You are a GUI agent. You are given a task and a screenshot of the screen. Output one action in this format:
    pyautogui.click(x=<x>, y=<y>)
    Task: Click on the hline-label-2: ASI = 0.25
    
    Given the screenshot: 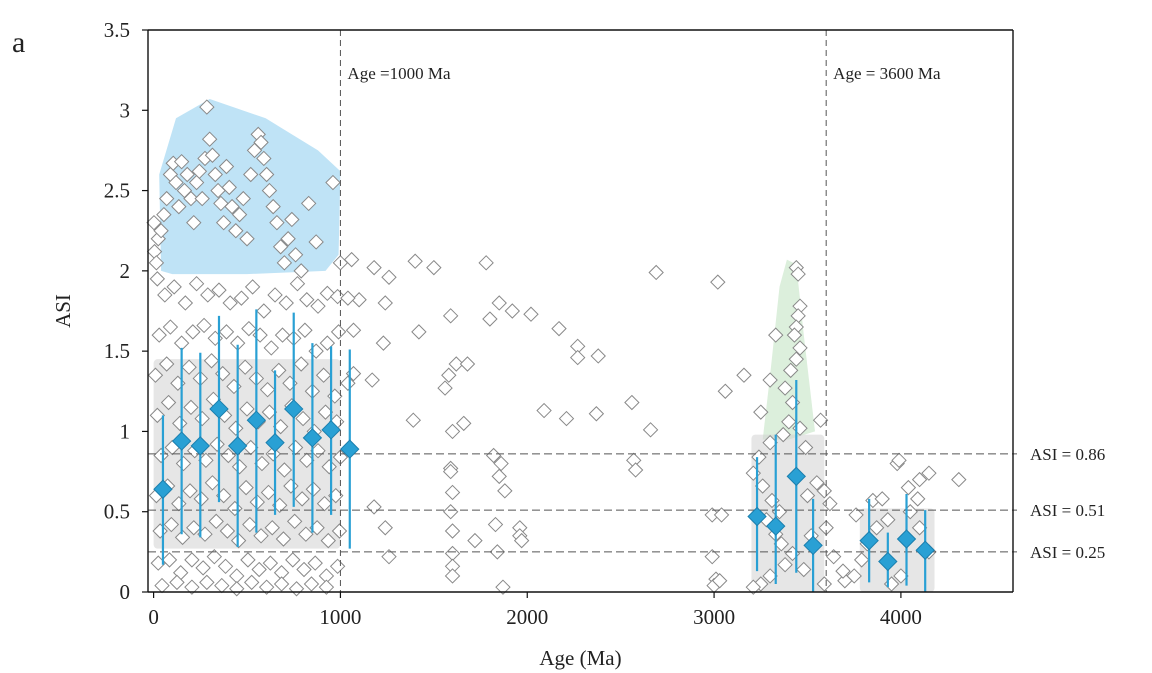 What is the action you would take?
    pyautogui.click(x=1067, y=552)
    